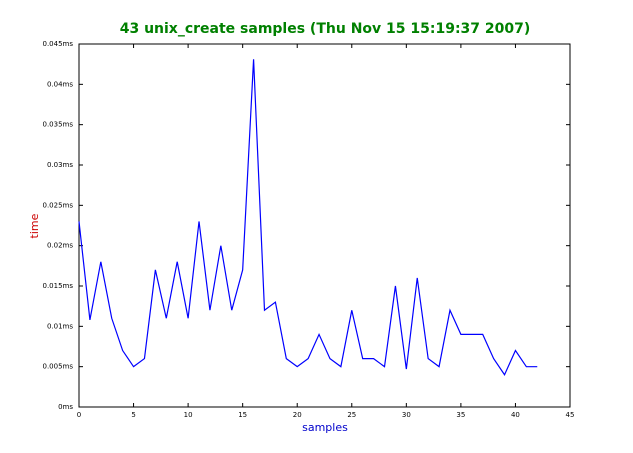  Describe the element at coordinates (325, 427) in the screenshot. I see `x-axis-label: samples` at that location.